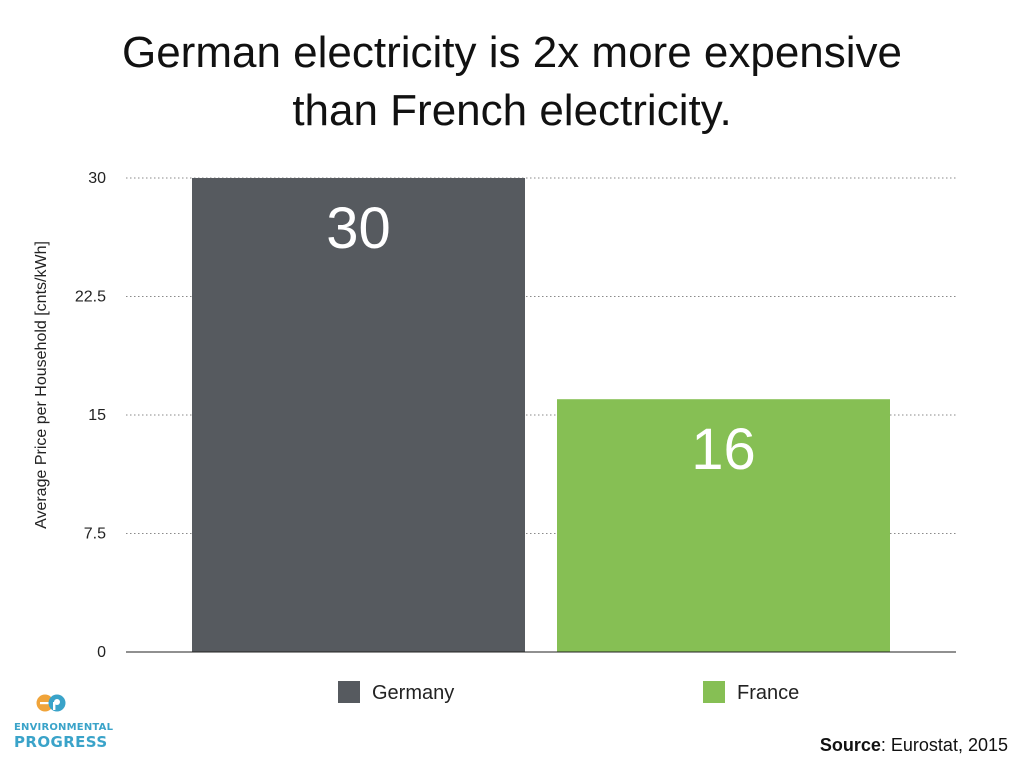  Describe the element at coordinates (512, 52) in the screenshot. I see `chart-title-line-1: German electricity is 2x more expensive` at that location.